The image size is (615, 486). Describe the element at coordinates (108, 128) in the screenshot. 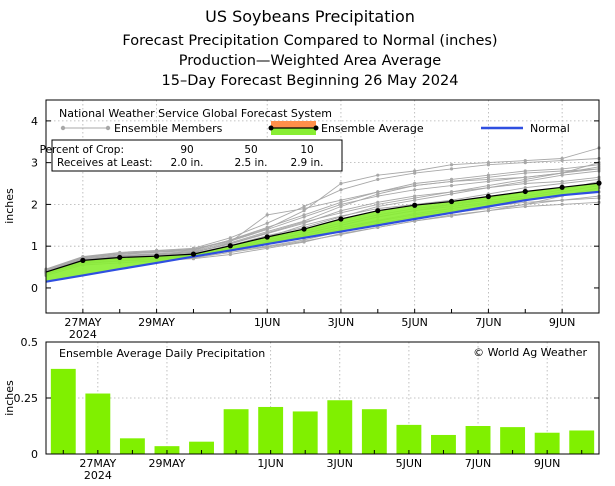

I see `legend-members-dot-right` at that location.